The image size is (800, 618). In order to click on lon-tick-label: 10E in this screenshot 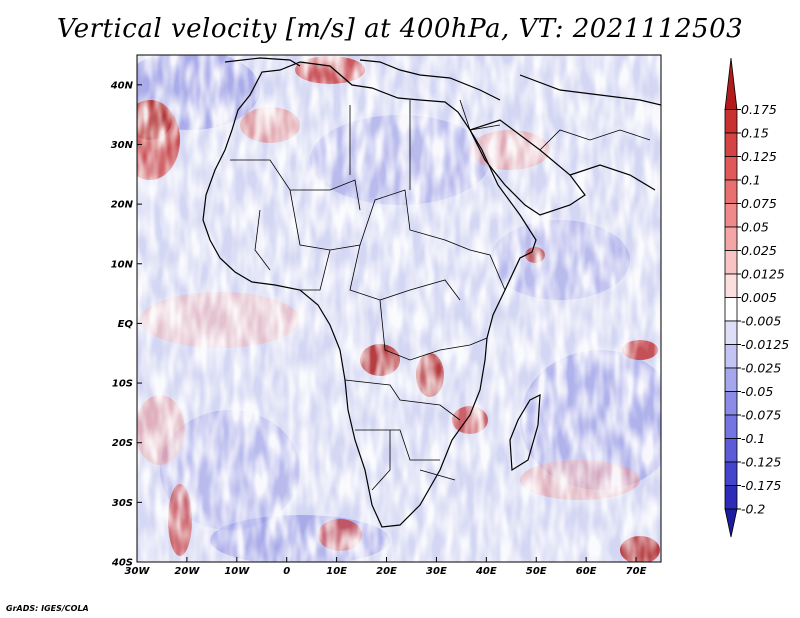, I will do `click(336, 571)`.